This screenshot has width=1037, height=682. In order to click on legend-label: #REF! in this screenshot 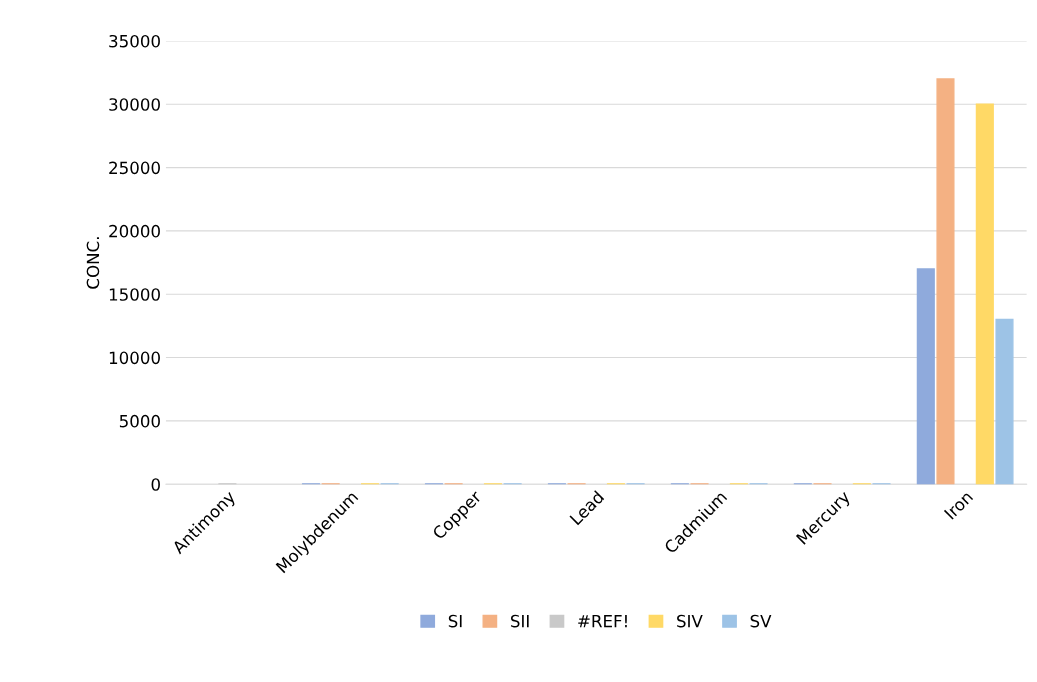, I will do `click(602, 621)`.